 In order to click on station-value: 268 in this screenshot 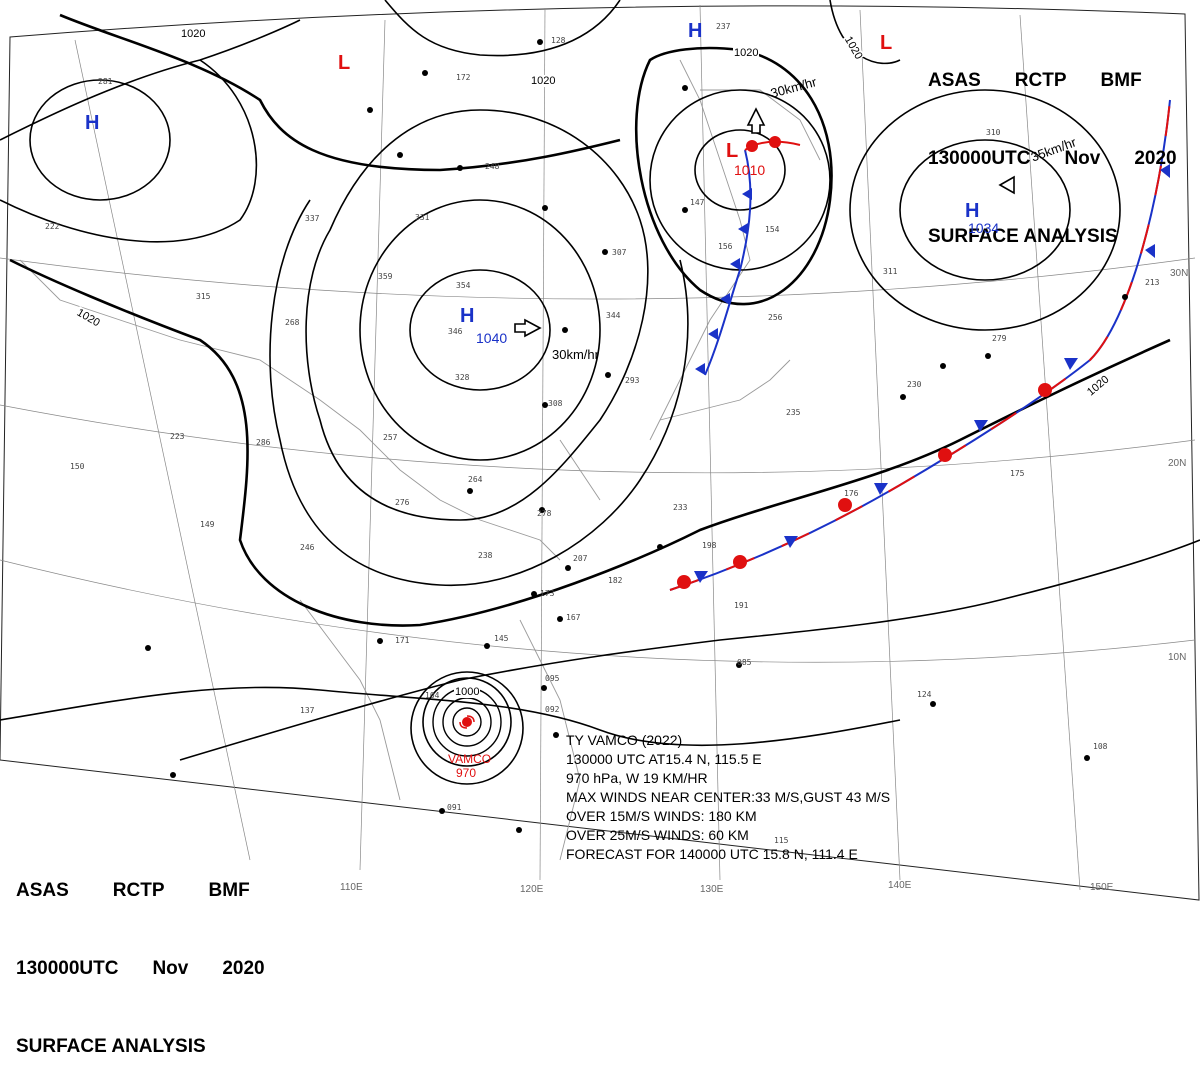, I will do `click(292, 322)`.